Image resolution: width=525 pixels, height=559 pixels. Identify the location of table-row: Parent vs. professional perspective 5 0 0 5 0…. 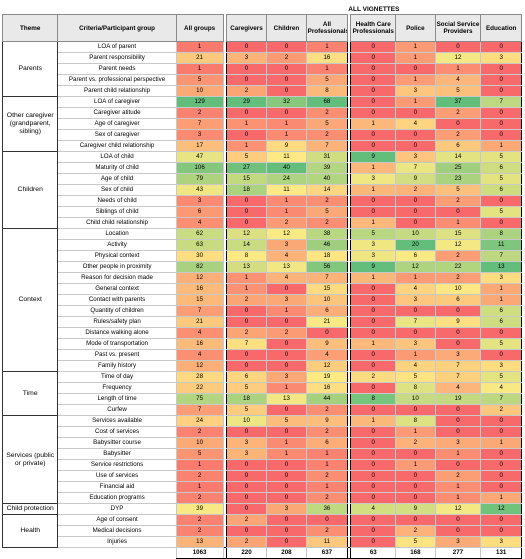
(262, 80).